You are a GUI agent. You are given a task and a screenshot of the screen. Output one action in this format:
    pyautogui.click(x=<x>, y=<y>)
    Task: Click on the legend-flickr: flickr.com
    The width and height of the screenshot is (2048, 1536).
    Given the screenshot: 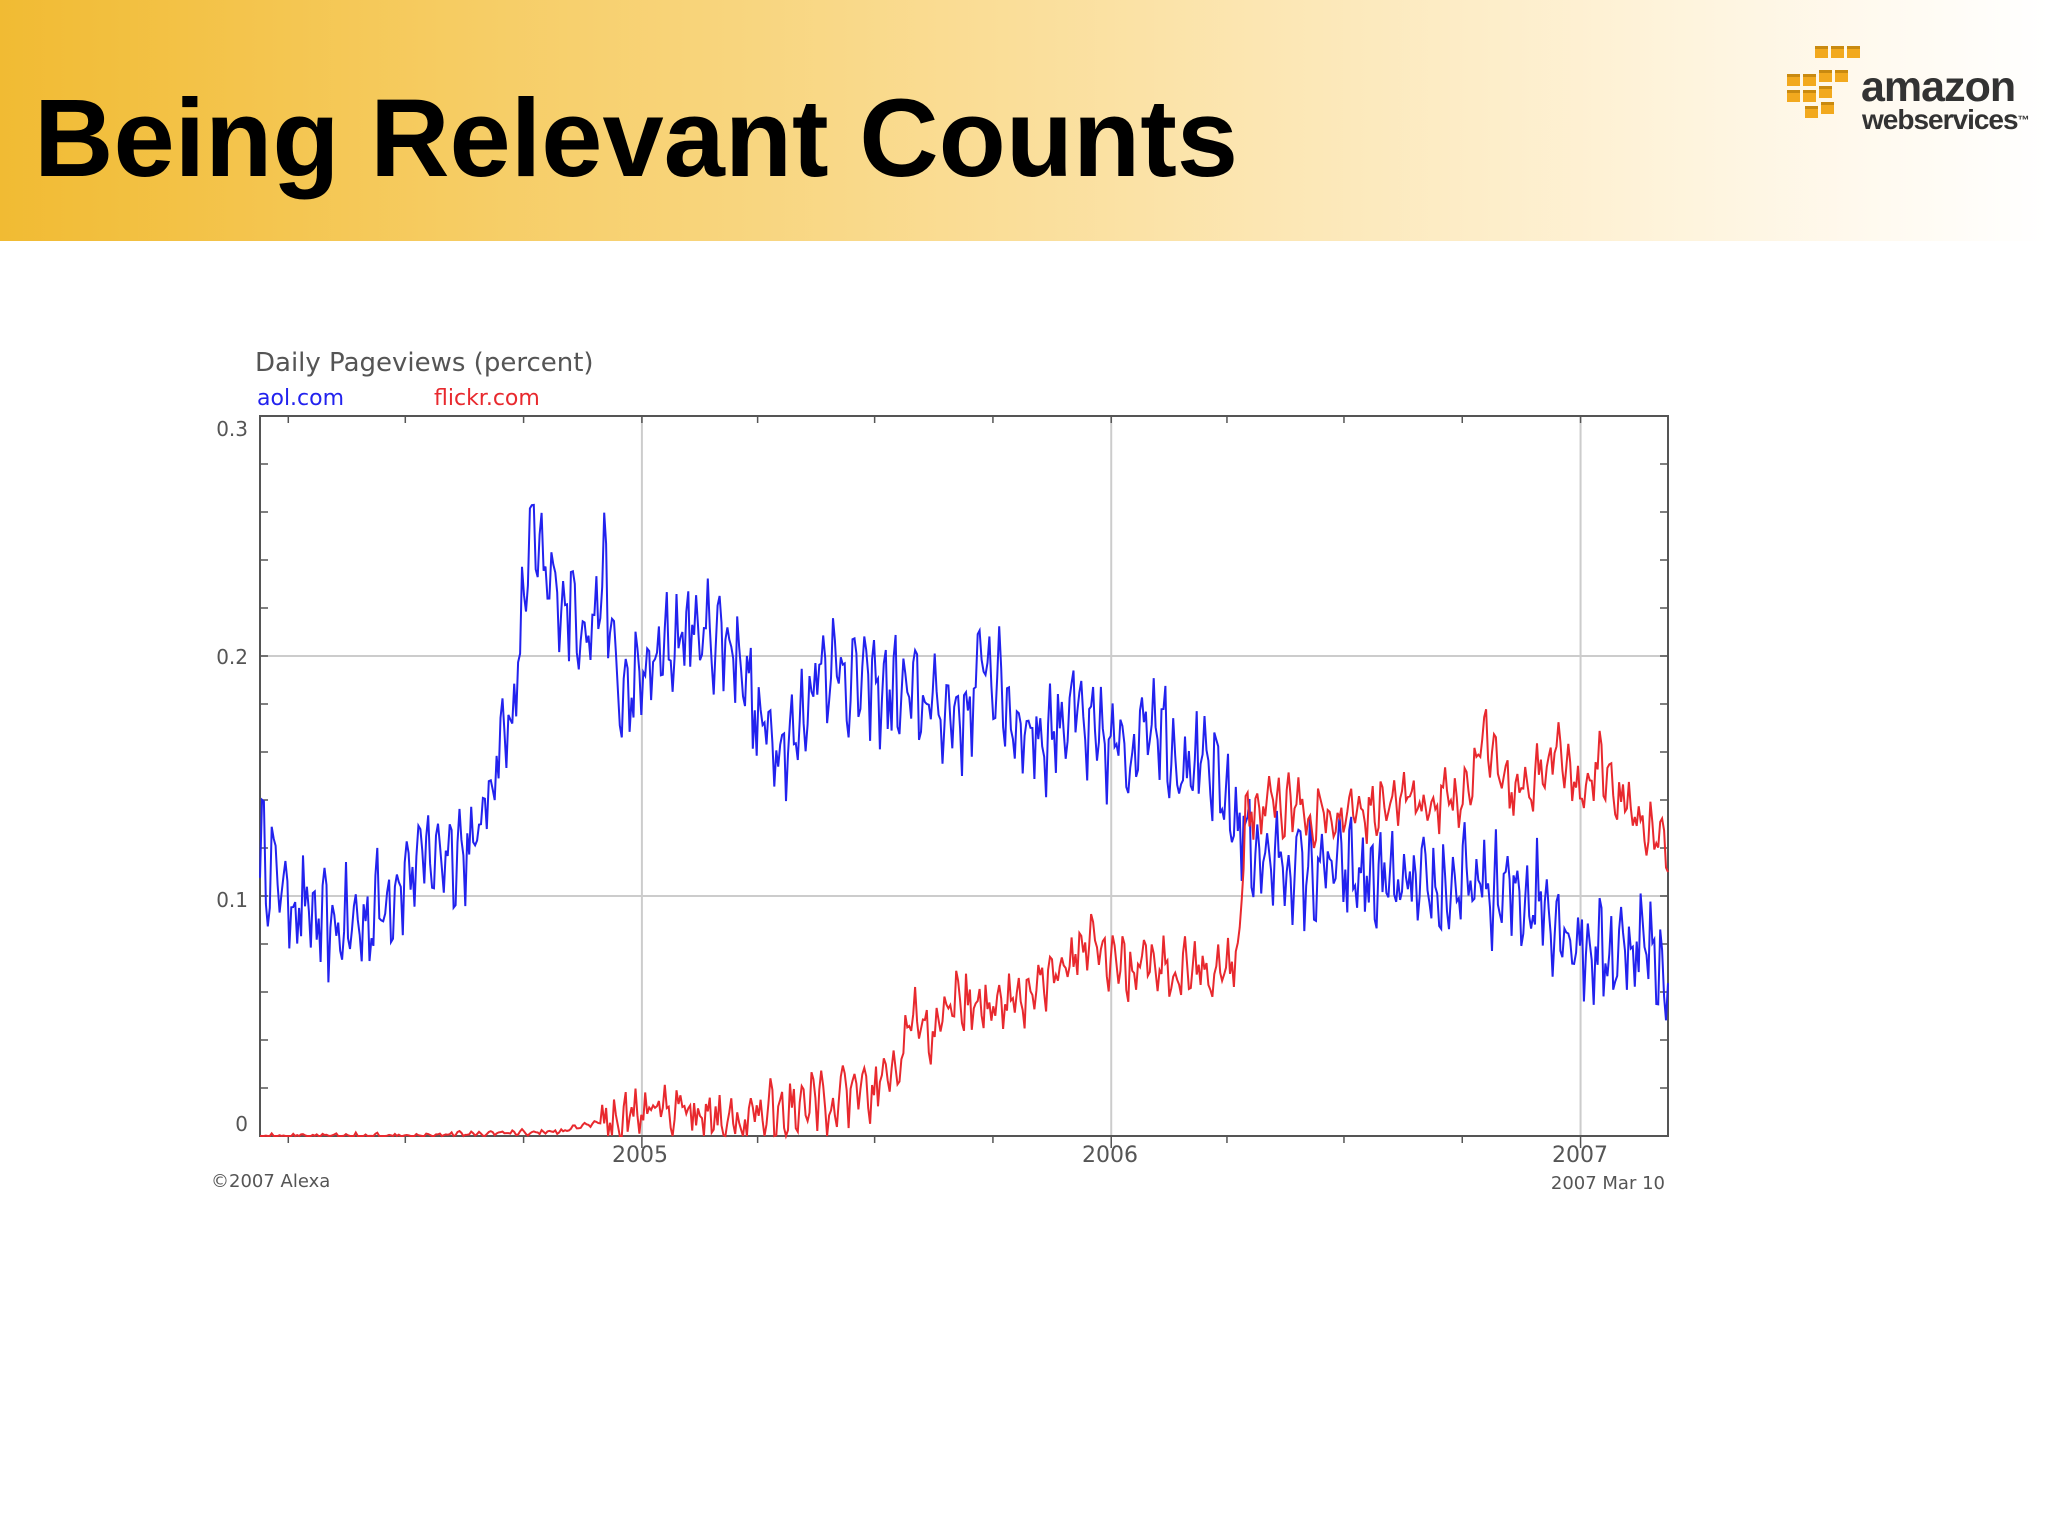 What is the action you would take?
    pyautogui.click(x=487, y=398)
    